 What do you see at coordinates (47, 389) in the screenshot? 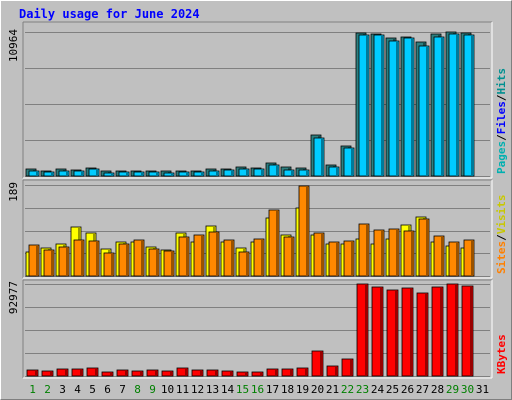
I see `day-label-2: 2` at bounding box center [47, 389].